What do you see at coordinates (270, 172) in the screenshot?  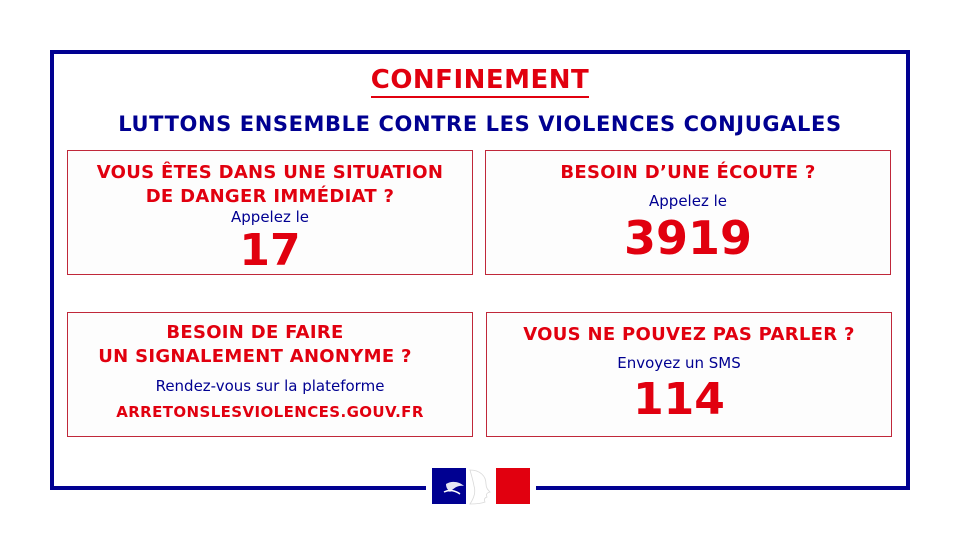 I see `danger-heading-line1: VOUS ÊTES DANS UNE SITUATION` at bounding box center [270, 172].